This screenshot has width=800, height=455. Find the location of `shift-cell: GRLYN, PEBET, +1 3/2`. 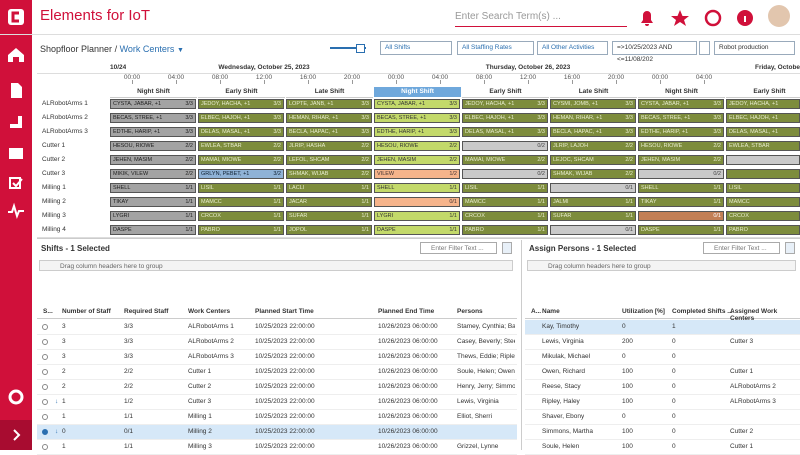

shift-cell: GRLYN, PEBET, +1 3/2 is located at coordinates (241, 174).